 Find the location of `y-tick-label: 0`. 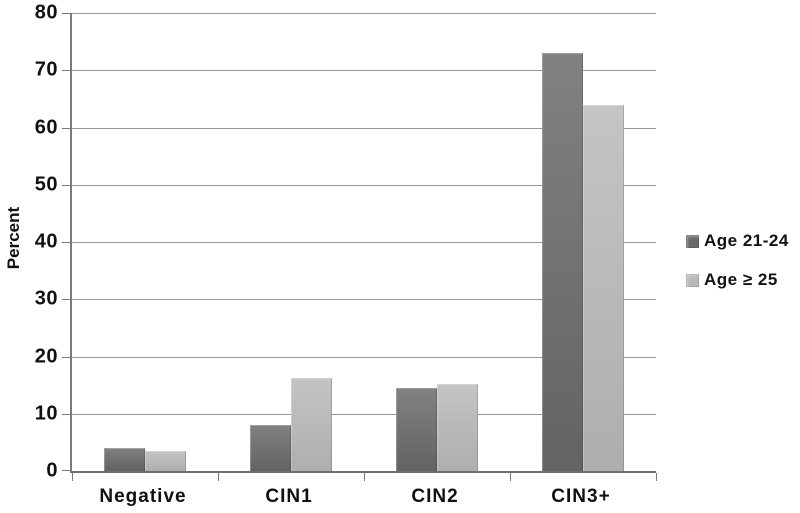

y-tick-label: 0 is located at coordinates (52, 470).